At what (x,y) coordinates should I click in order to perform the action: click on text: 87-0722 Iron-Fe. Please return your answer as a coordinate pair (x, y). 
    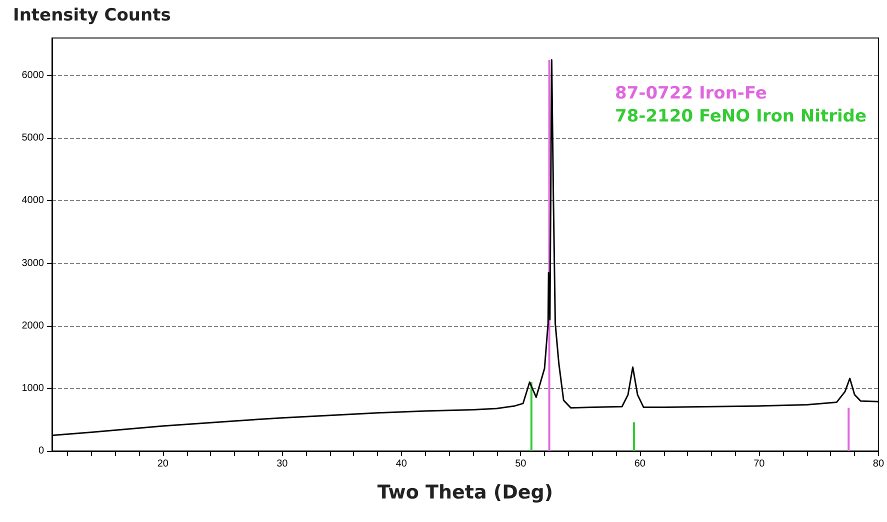
    Looking at the image, I should click on (691, 94).